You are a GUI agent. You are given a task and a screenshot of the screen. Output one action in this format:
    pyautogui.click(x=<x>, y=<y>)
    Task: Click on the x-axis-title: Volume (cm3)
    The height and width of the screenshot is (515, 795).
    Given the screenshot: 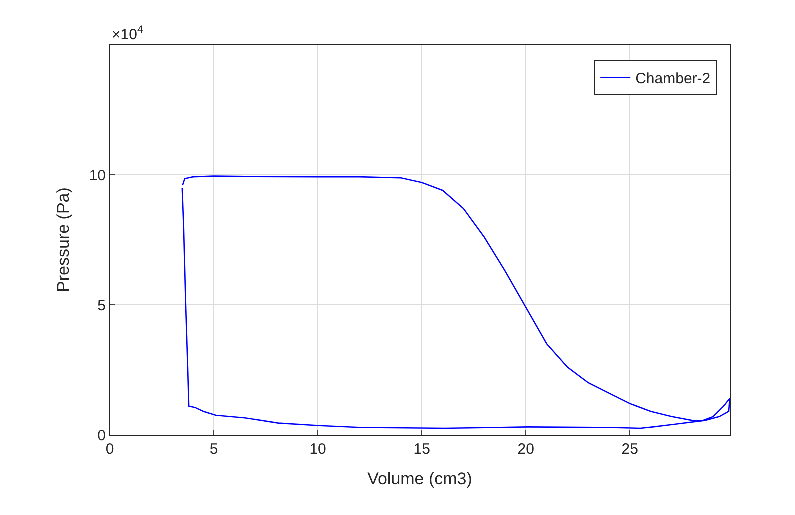 What is the action you would take?
    pyautogui.click(x=420, y=478)
    